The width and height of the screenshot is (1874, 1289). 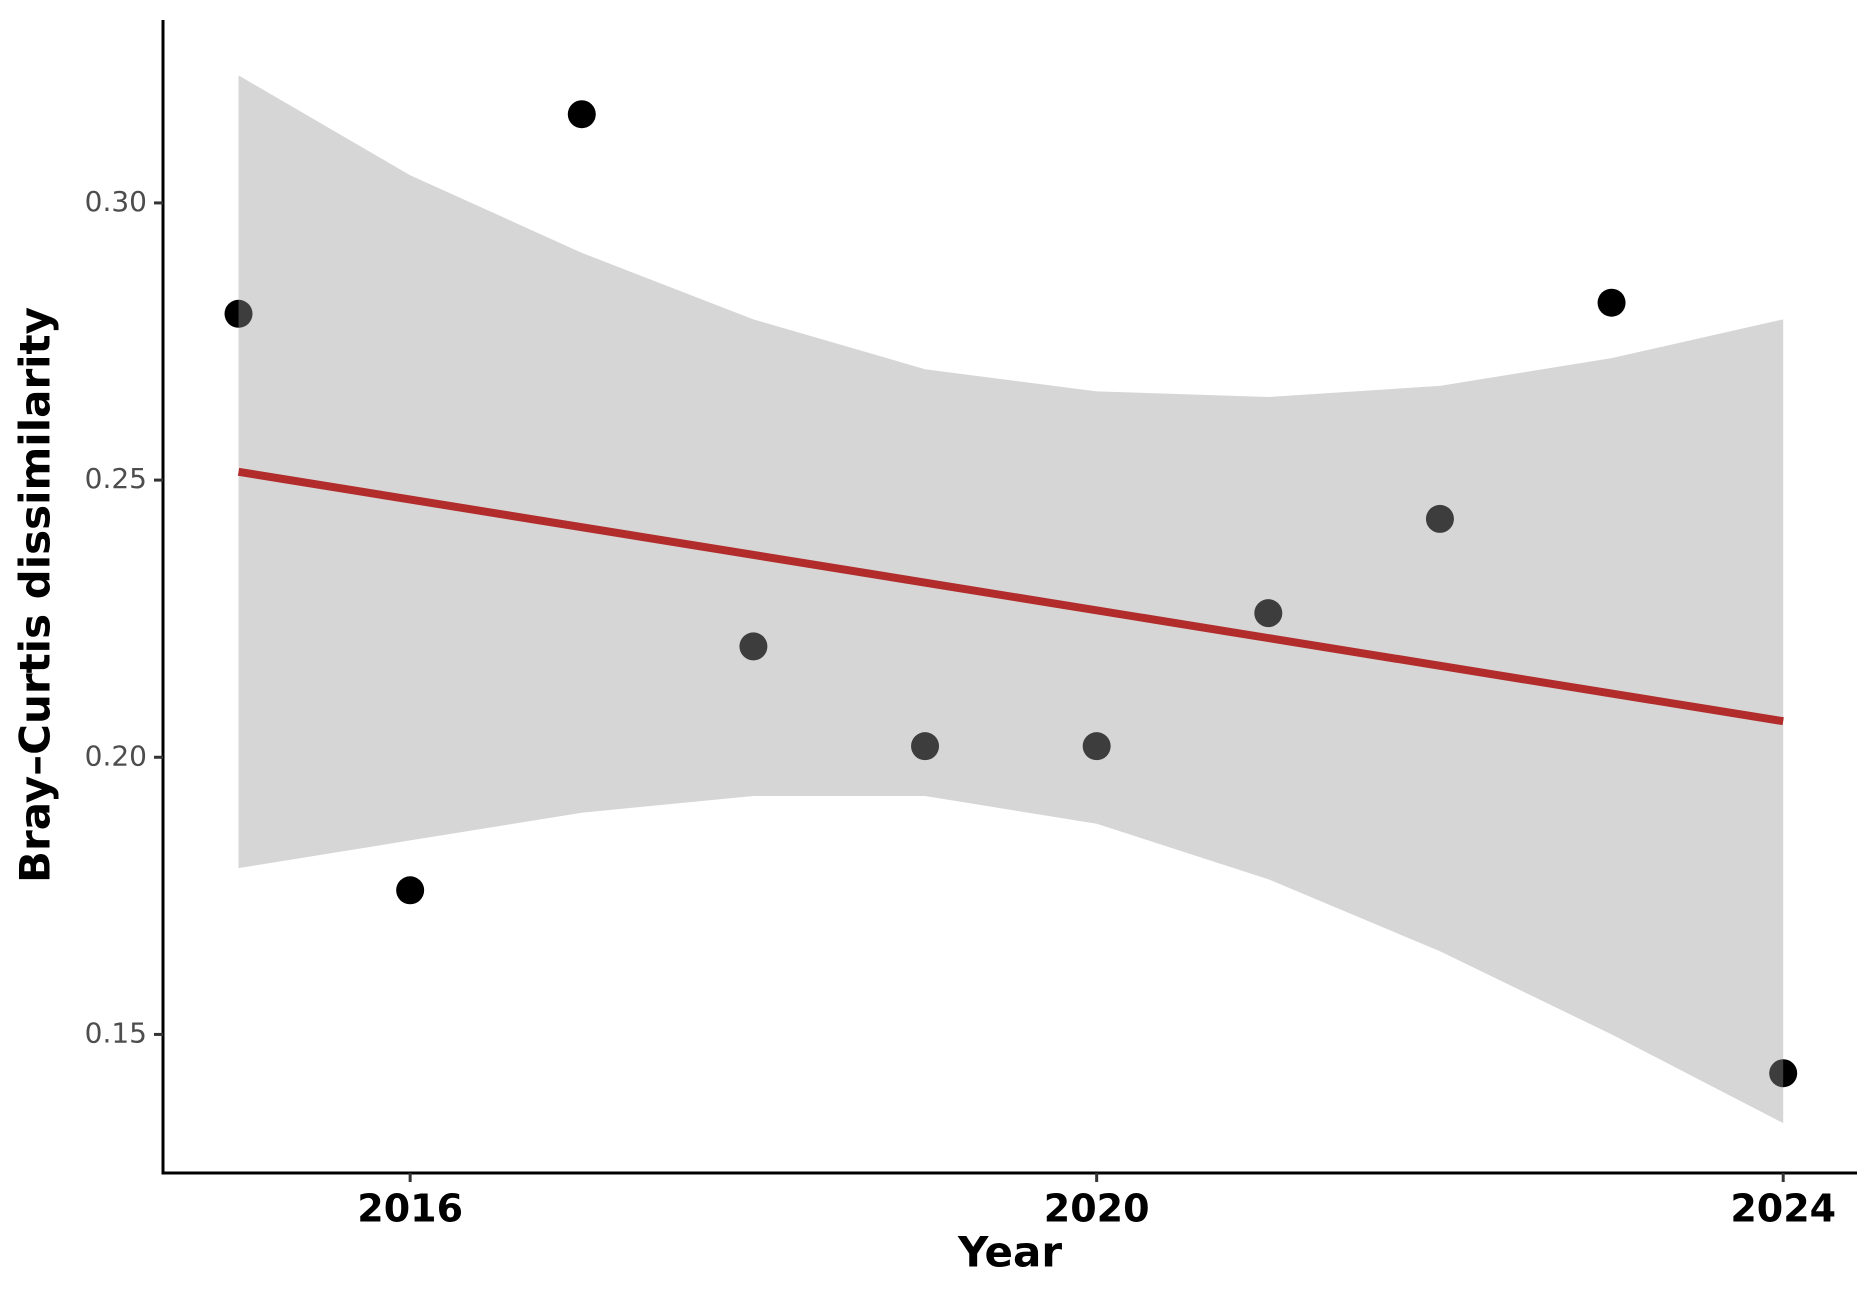 I want to click on y-tick-label: 0.25, so click(x=116, y=478).